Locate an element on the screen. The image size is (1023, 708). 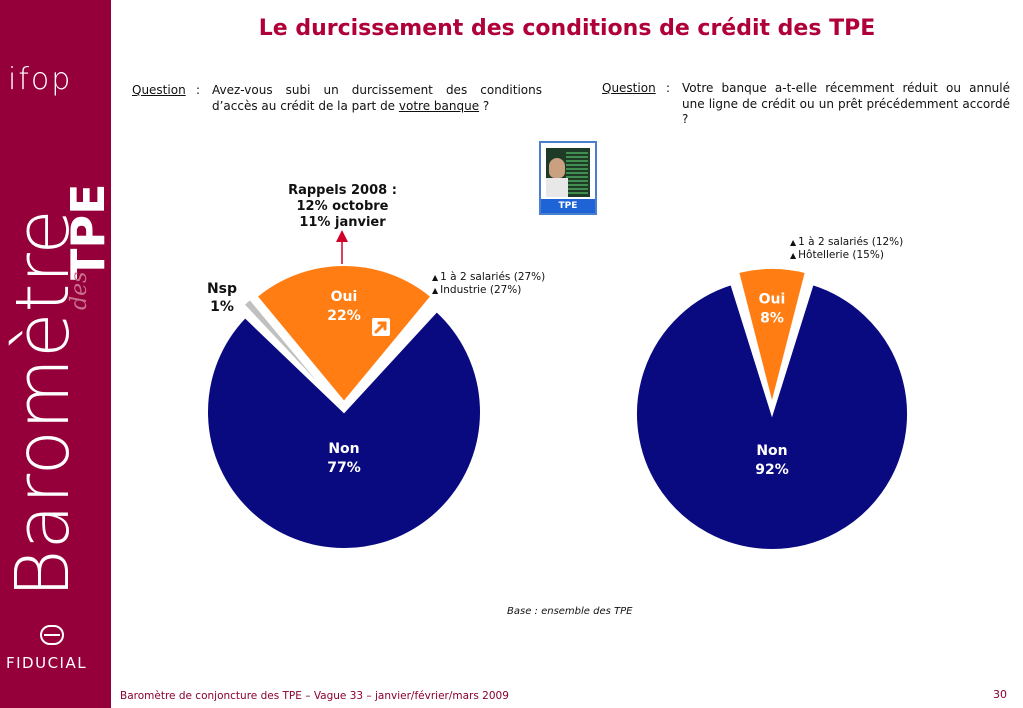
right-note-1: ▲ 1 à 2 salariés (12%) is located at coordinates (847, 242).